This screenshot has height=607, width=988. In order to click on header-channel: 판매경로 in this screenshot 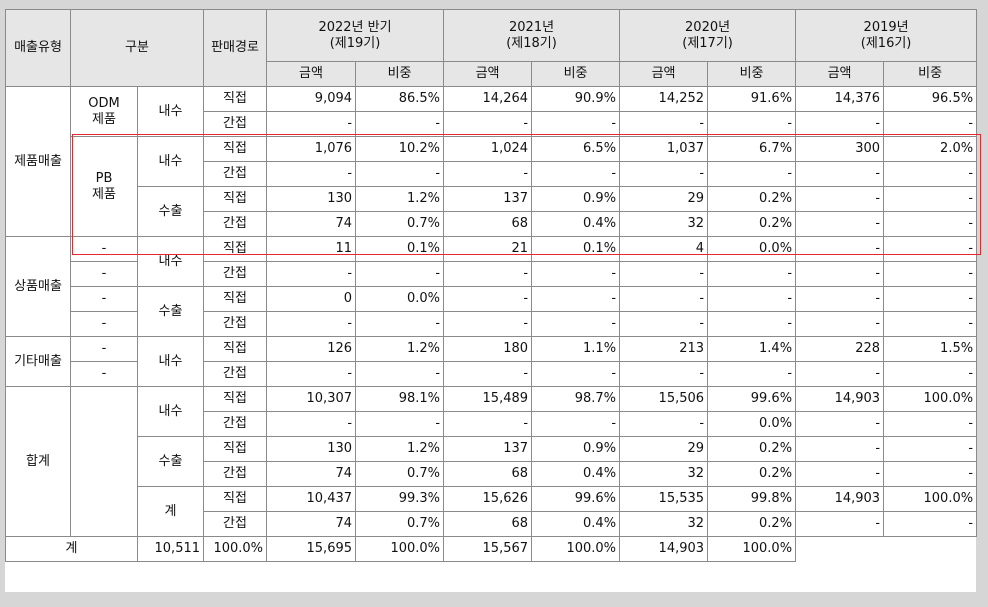, I will do `click(235, 48)`.